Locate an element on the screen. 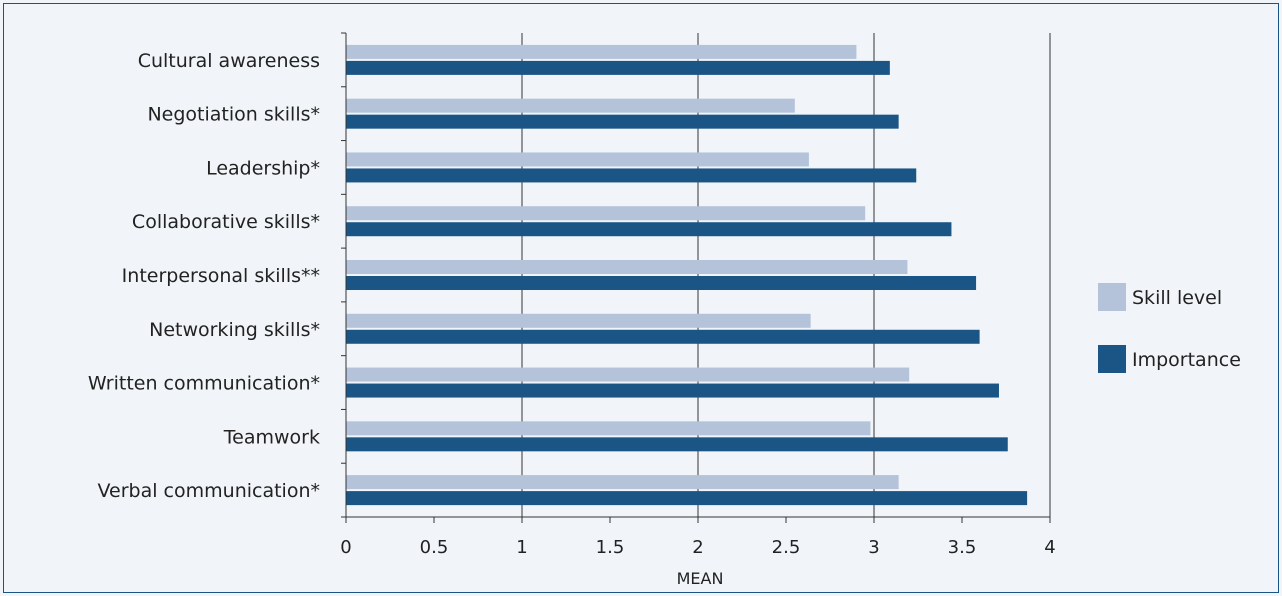  x-tick-label: 0 is located at coordinates (345, 547).